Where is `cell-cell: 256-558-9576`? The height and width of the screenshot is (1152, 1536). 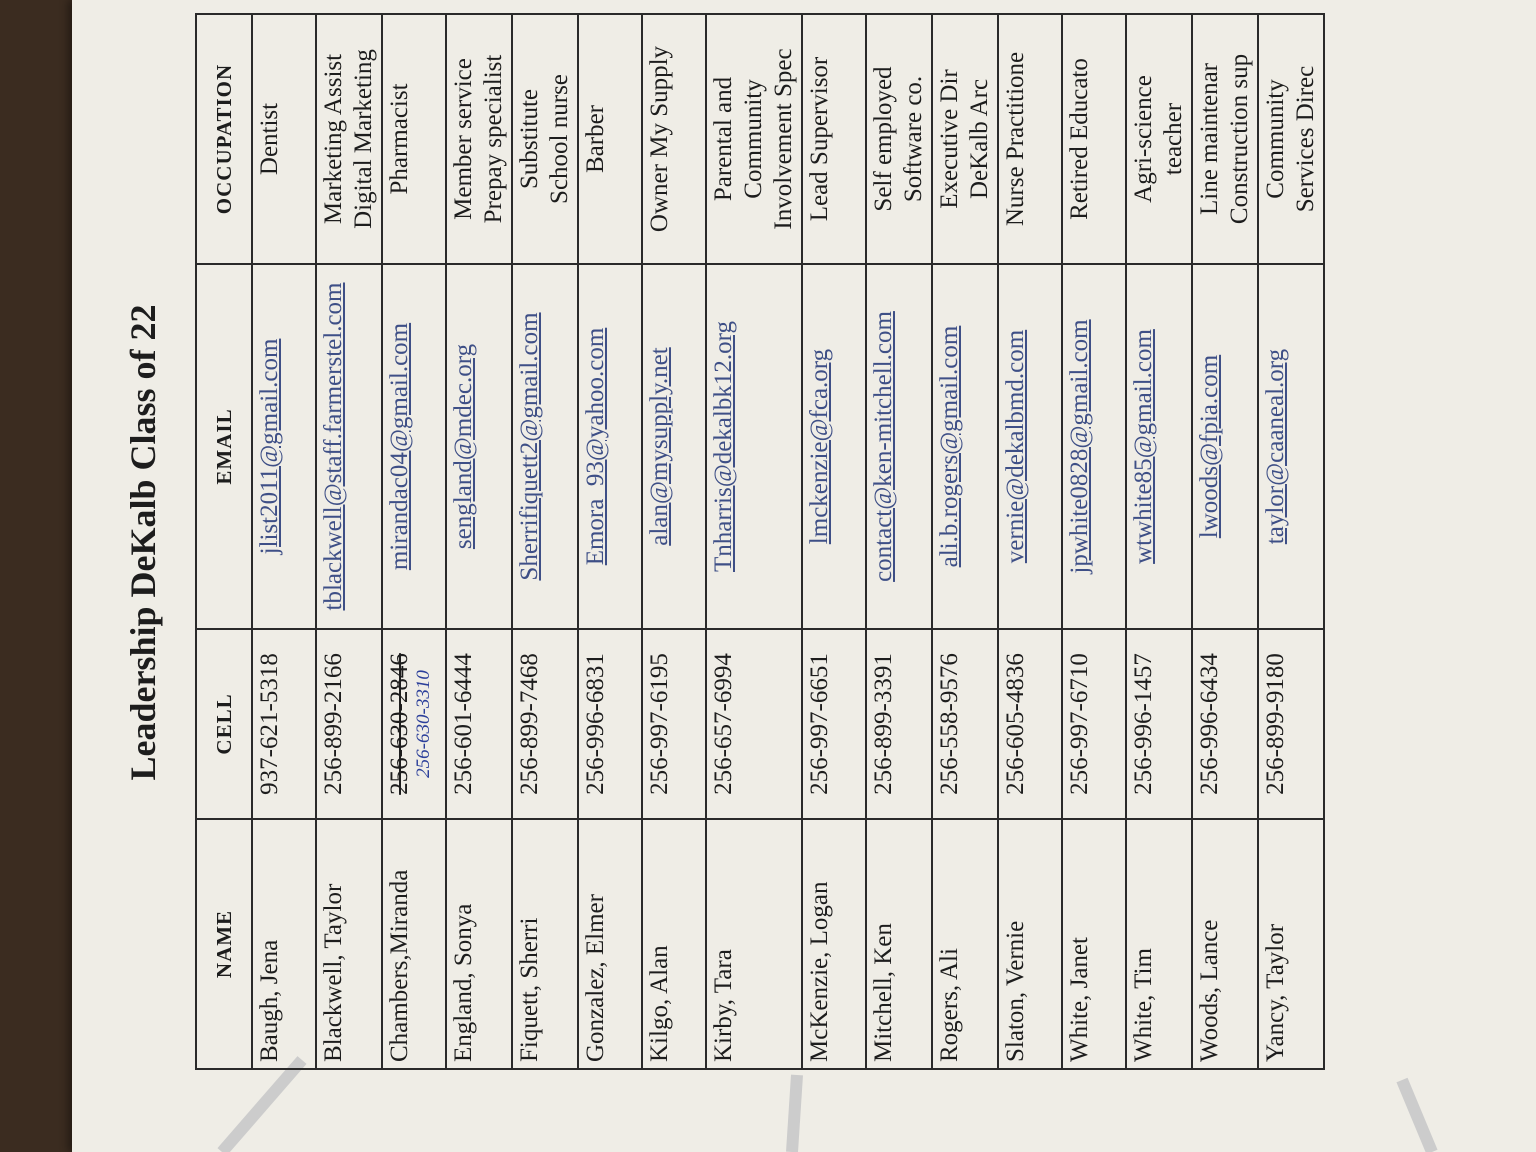
cell-cell: 256-558-9576 is located at coordinates (965, 724).